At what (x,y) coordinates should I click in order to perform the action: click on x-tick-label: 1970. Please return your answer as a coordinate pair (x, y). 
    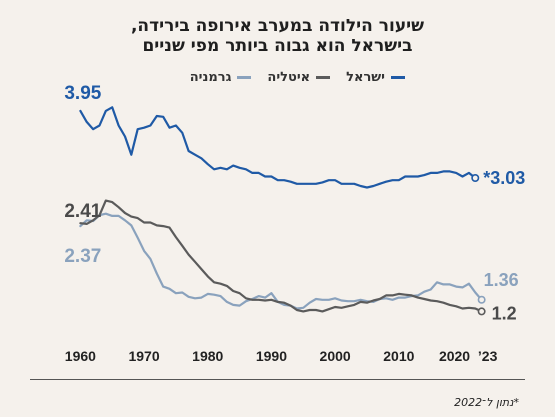
    Looking at the image, I should click on (143, 356).